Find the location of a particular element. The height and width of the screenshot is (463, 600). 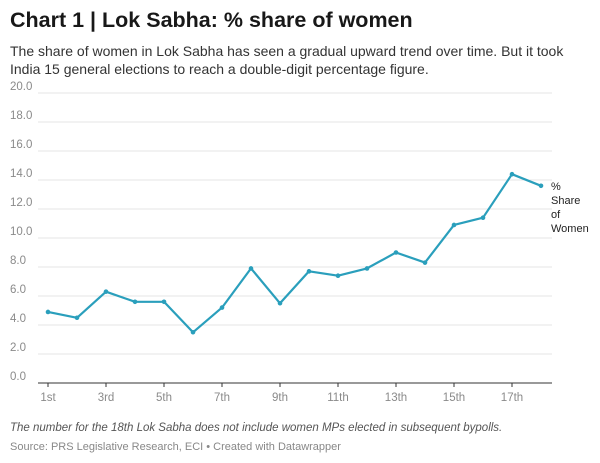

x-tick-label: 3rd is located at coordinates (106, 398).